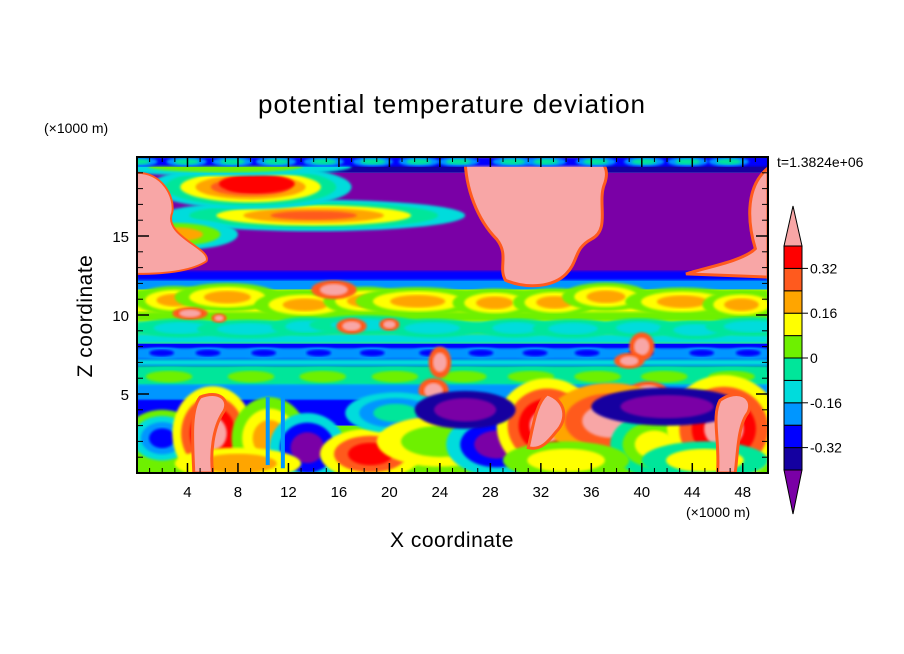 The image size is (904, 654). What do you see at coordinates (718, 512) in the screenshot?
I see `x-unit-label: (×1000 m)` at bounding box center [718, 512].